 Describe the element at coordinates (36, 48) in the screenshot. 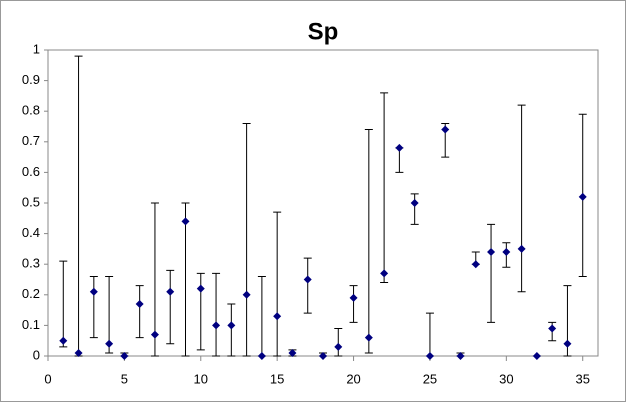

I see `y-tick-label: 1` at that location.